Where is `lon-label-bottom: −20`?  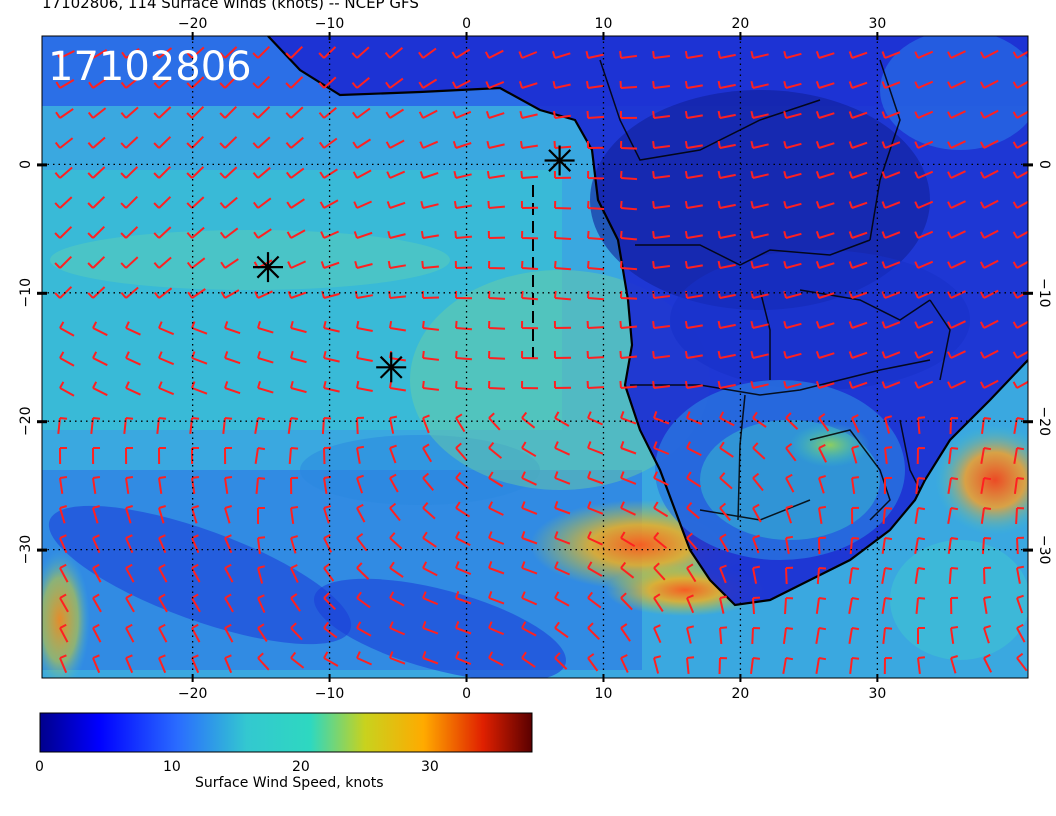 lon-label-bottom: −20 is located at coordinates (193, 694).